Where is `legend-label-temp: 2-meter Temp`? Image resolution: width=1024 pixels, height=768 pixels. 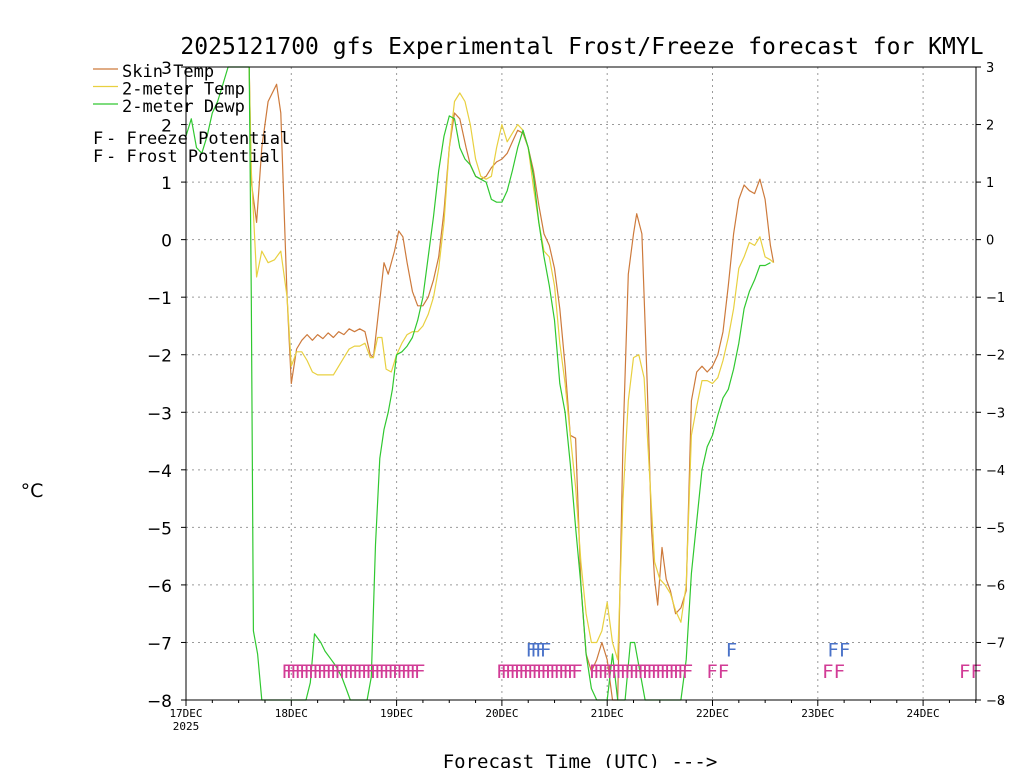 legend-label-temp: 2-meter Temp is located at coordinates (183, 90).